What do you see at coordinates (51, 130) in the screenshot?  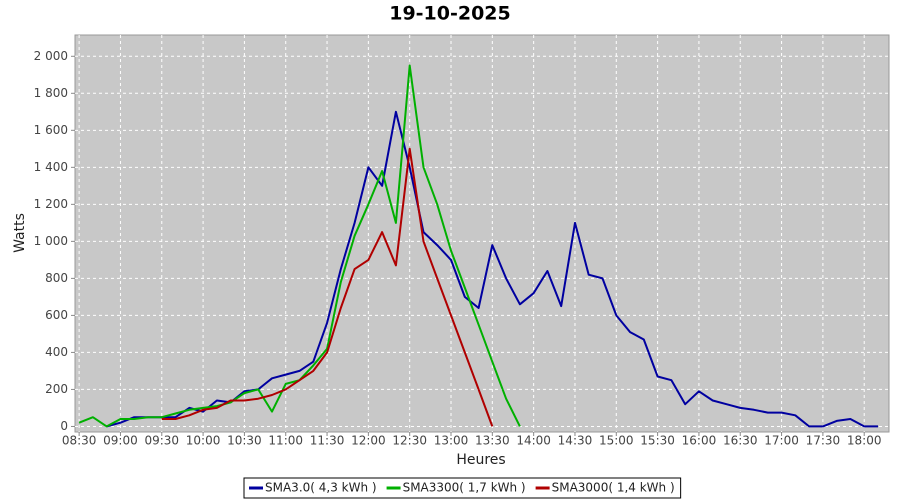 I see `y-tick-label: 1 600` at bounding box center [51, 130].